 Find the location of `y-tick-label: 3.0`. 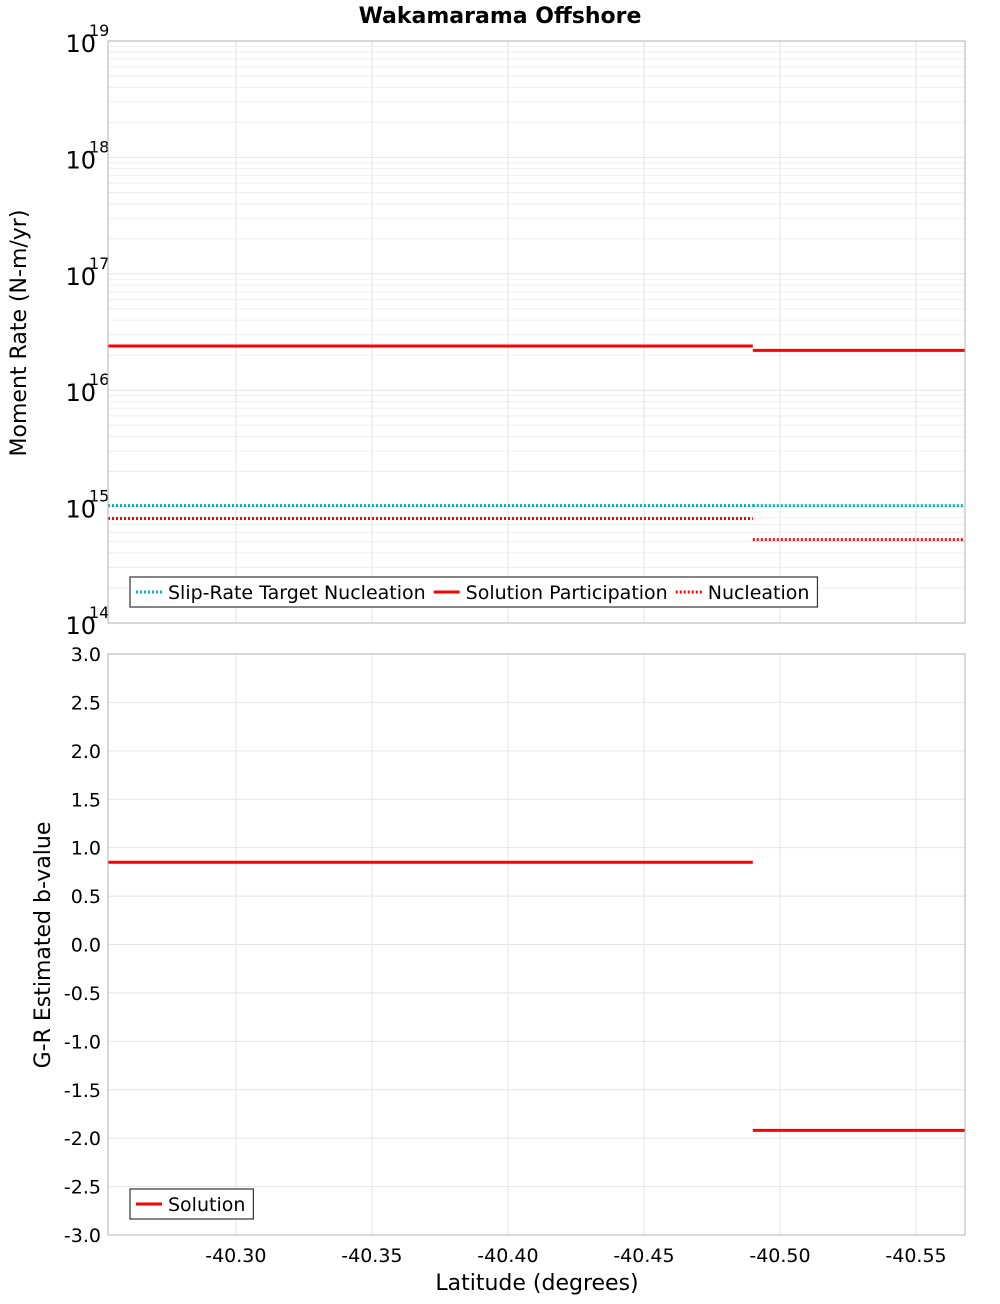

y-tick-label: 3.0 is located at coordinates (86, 655).